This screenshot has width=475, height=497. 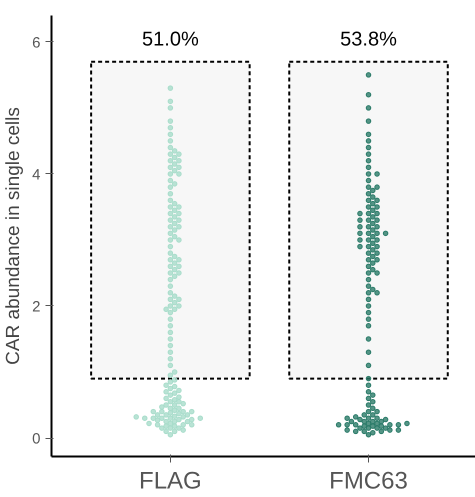 What do you see at coordinates (368, 481) in the screenshot?
I see `x-tick-label: FMC63` at bounding box center [368, 481].